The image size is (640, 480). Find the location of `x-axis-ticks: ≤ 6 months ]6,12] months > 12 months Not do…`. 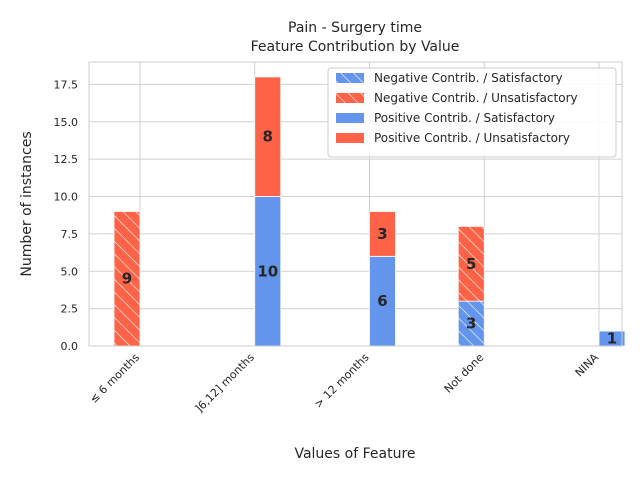

x-axis-ticks: ≤ 6 months ]6,12] months > 12 months Not do… is located at coordinates (344, 383).